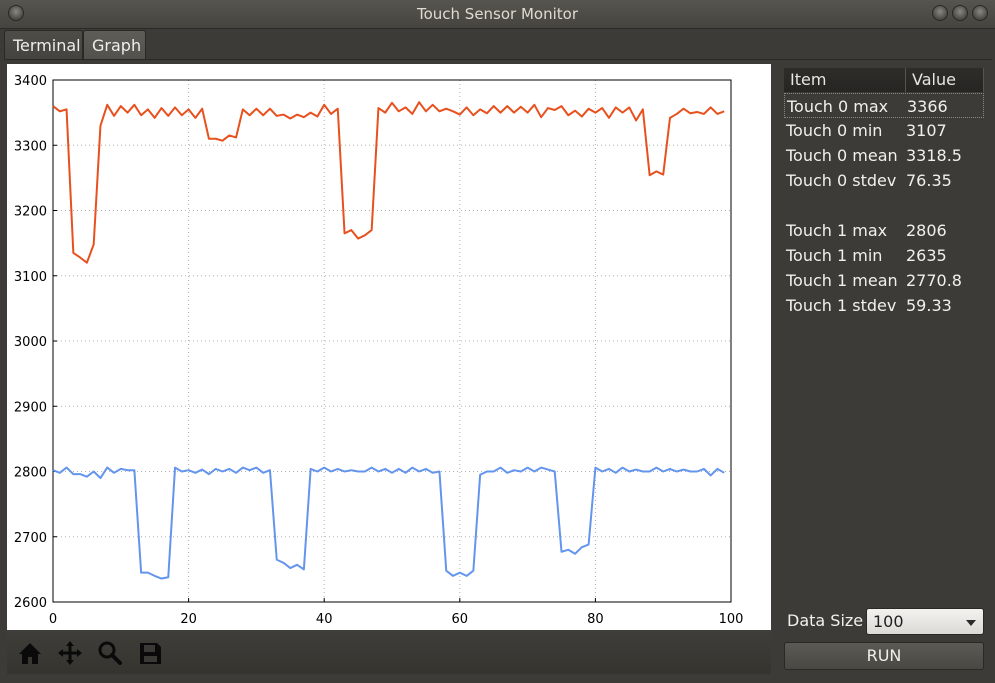 The width and height of the screenshot is (995, 683). Describe the element at coordinates (925, 621) in the screenshot. I see `data-size-select: 100` at that location.